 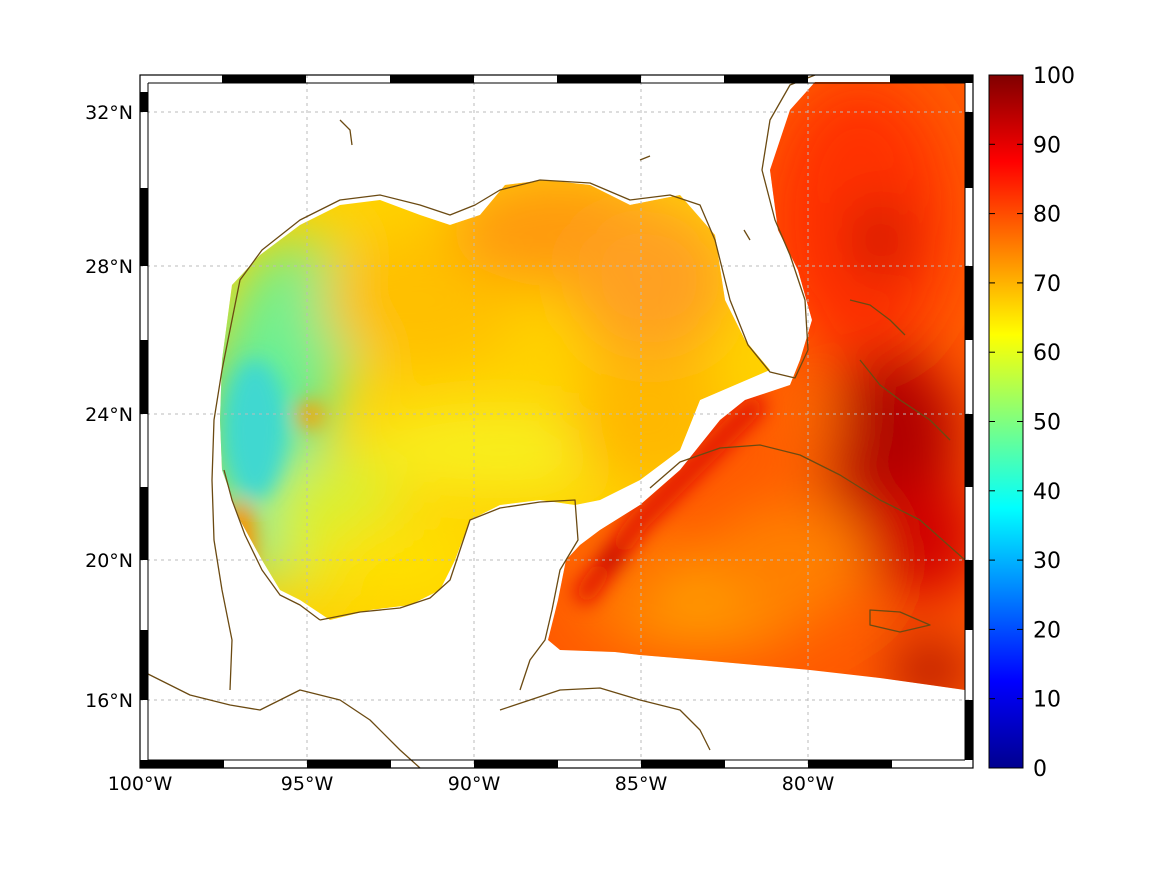 I want to click on lat-tick-labels: 32°N 28°N 24°N 20°N 16°N, so click(x=109, y=407).